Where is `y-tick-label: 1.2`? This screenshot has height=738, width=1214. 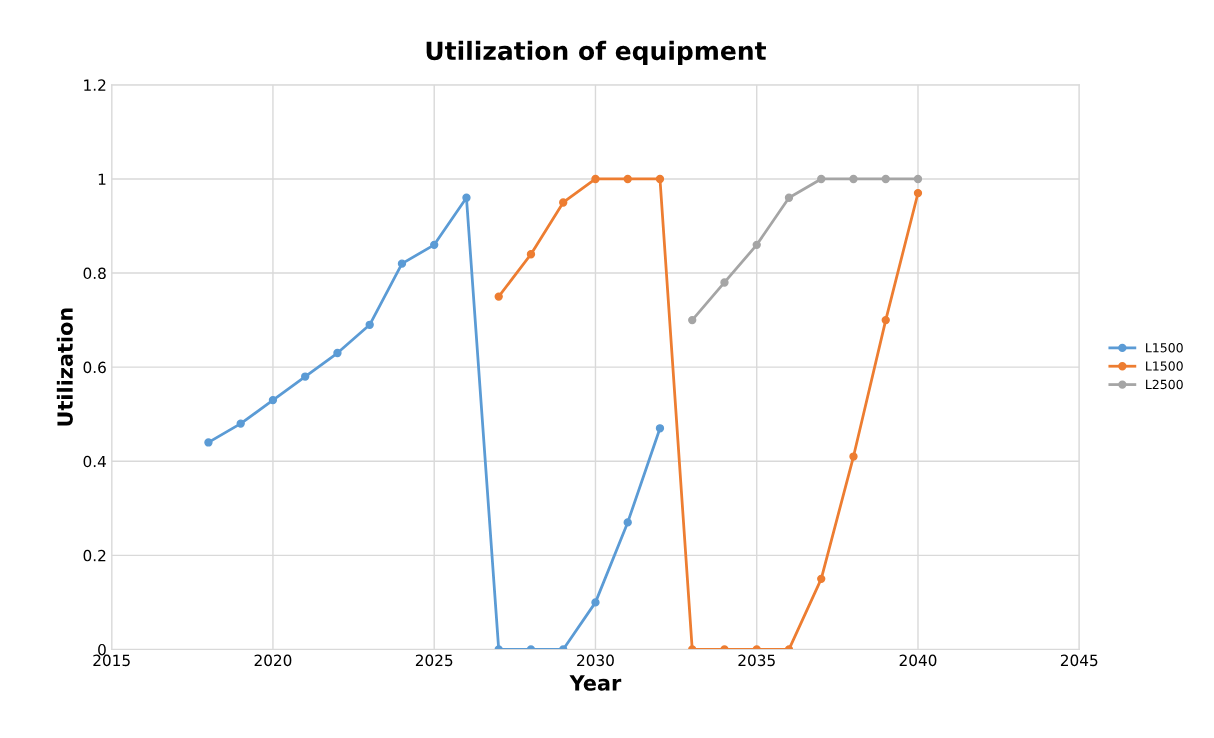
y-tick-label: 1.2 is located at coordinates (95, 85).